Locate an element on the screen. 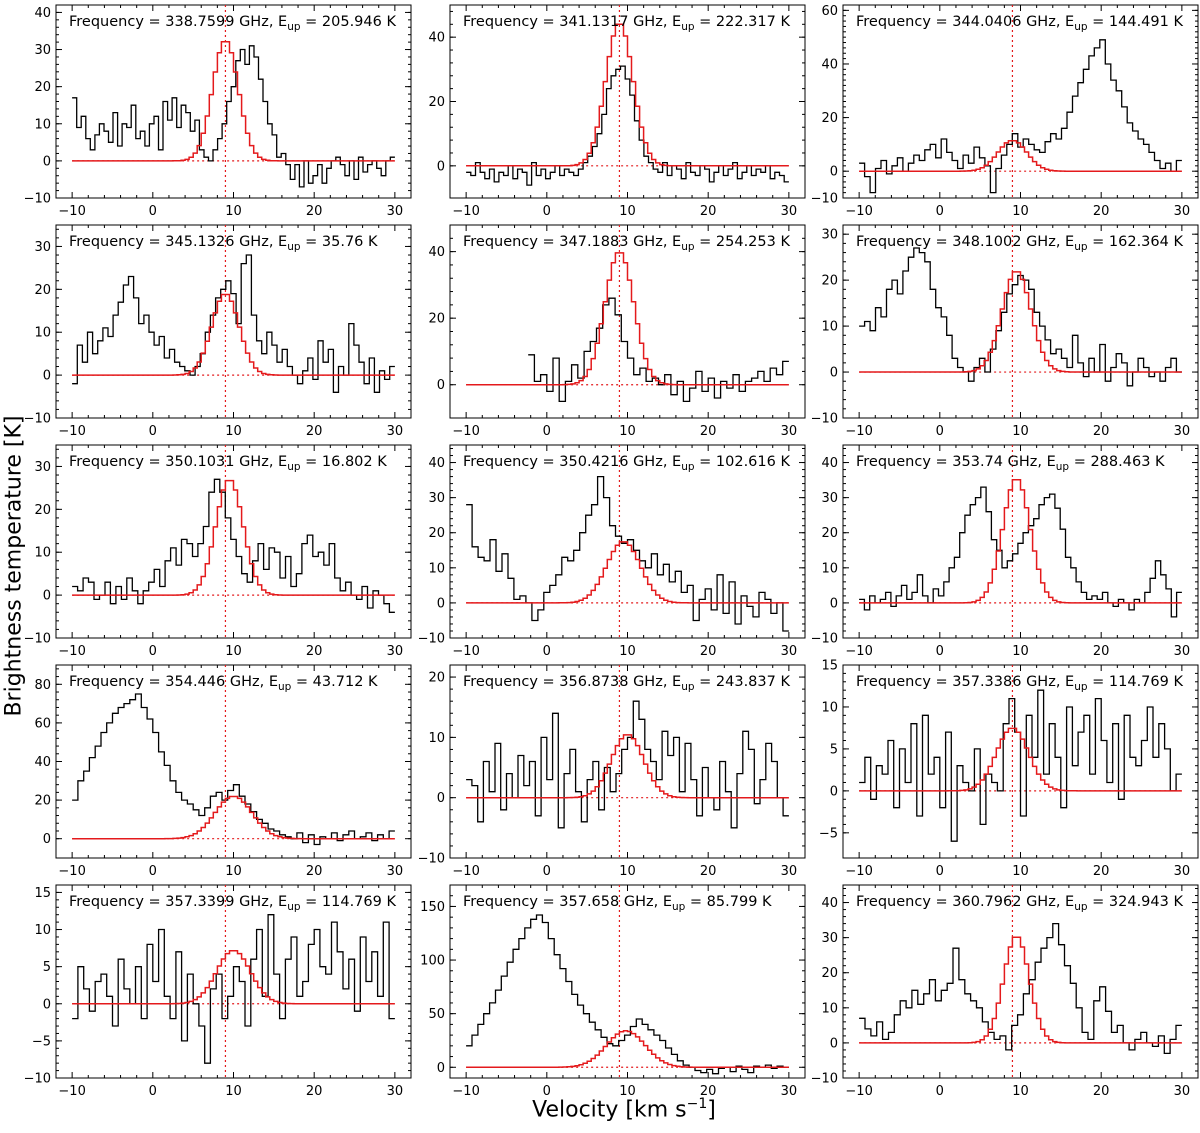 This screenshot has width=1200, height=1133. x-axis-label-main: Velocity [km s is located at coordinates (609, 1110).